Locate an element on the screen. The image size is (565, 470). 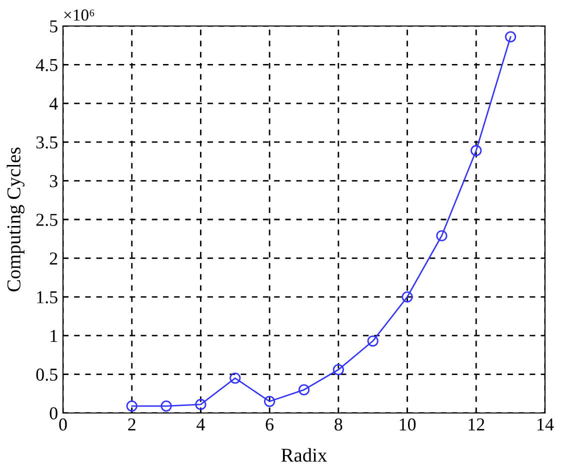
y-tick-label: 2 is located at coordinates (54, 258).